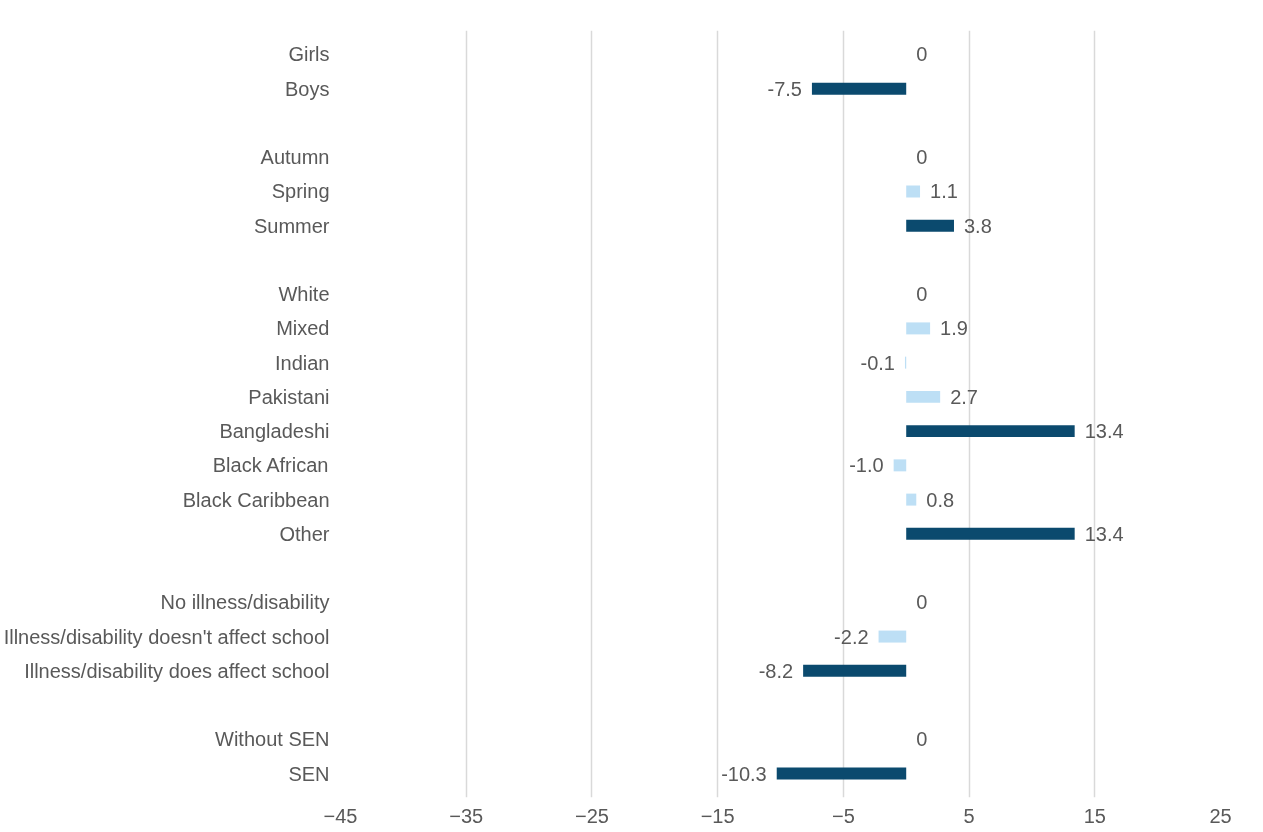 The height and width of the screenshot is (832, 1263). What do you see at coordinates (851, 636) in the screenshot?
I see `data-label: -2.2` at bounding box center [851, 636].